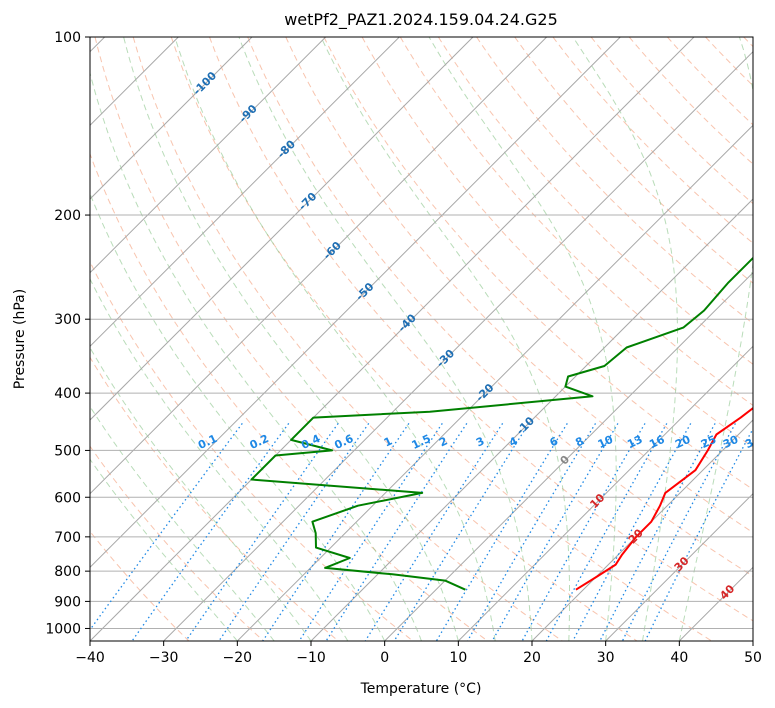 This screenshot has height=708, width=775. What do you see at coordinates (67, 572) in the screenshot?
I see `y-tick-label: 800` at bounding box center [67, 572].